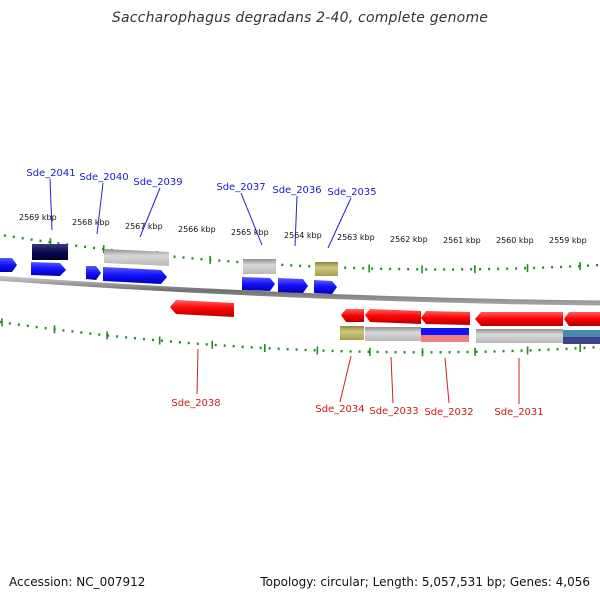 This screenshot has width=600, height=600. I want to click on gene-label: Sde_2035, so click(351, 192).